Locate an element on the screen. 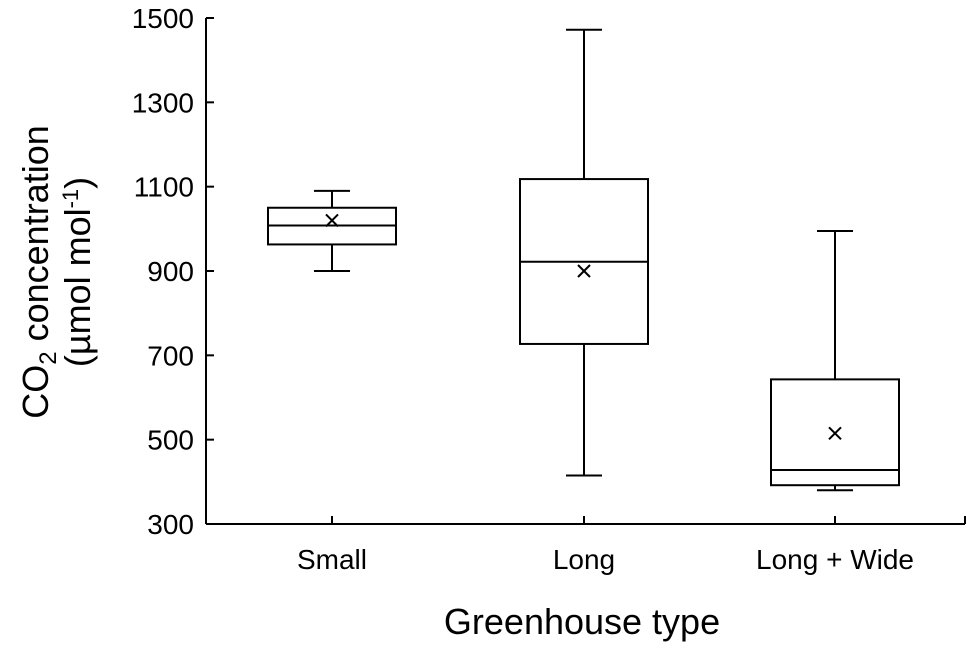 The image size is (967, 654). y-tick-label: 1300 is located at coordinates (163, 102).